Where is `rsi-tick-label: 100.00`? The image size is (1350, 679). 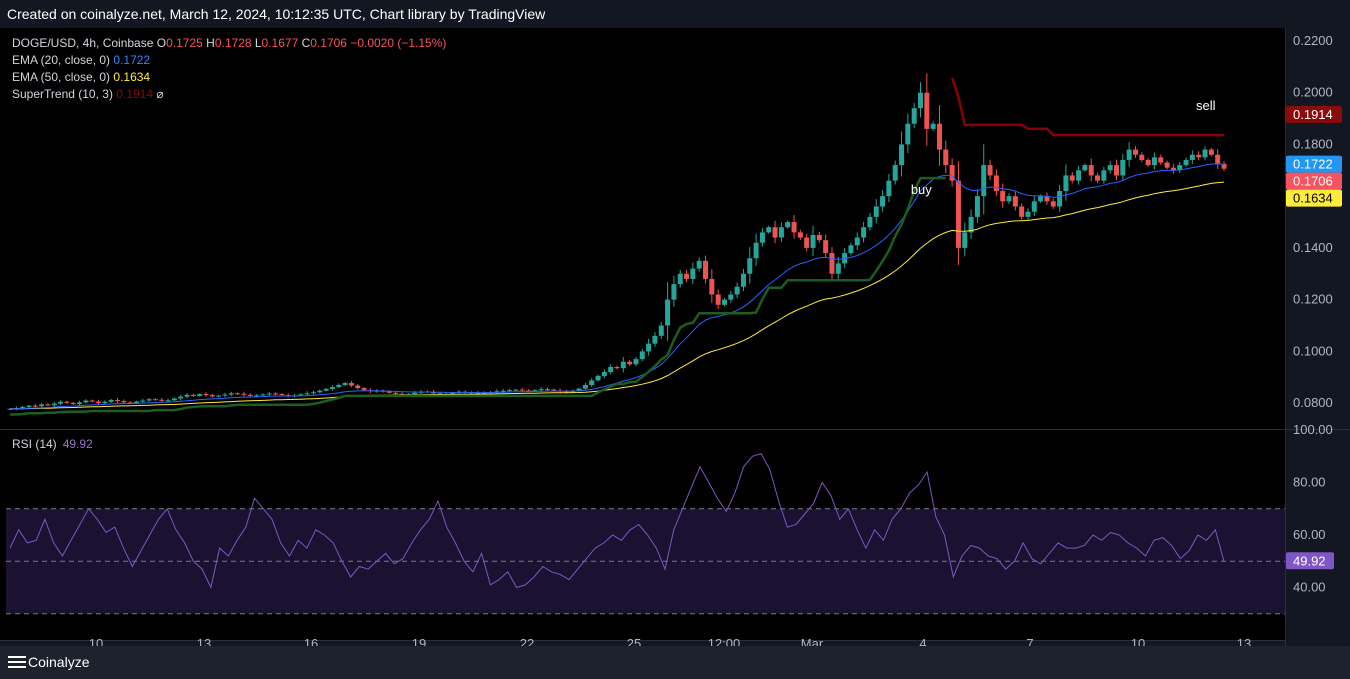
rsi-tick-label: 100.00 is located at coordinates (1313, 429).